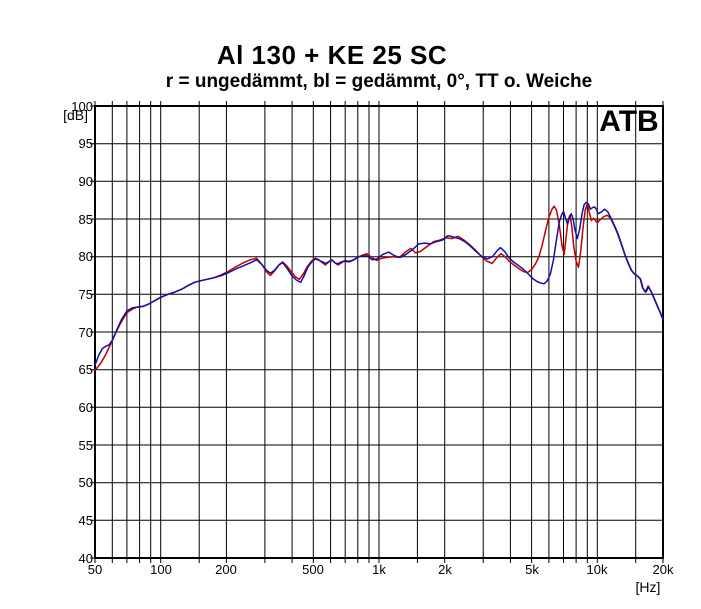  Describe the element at coordinates (648, 587) in the screenshot. I see `x-axis-unit-label: [Hz]` at that location.